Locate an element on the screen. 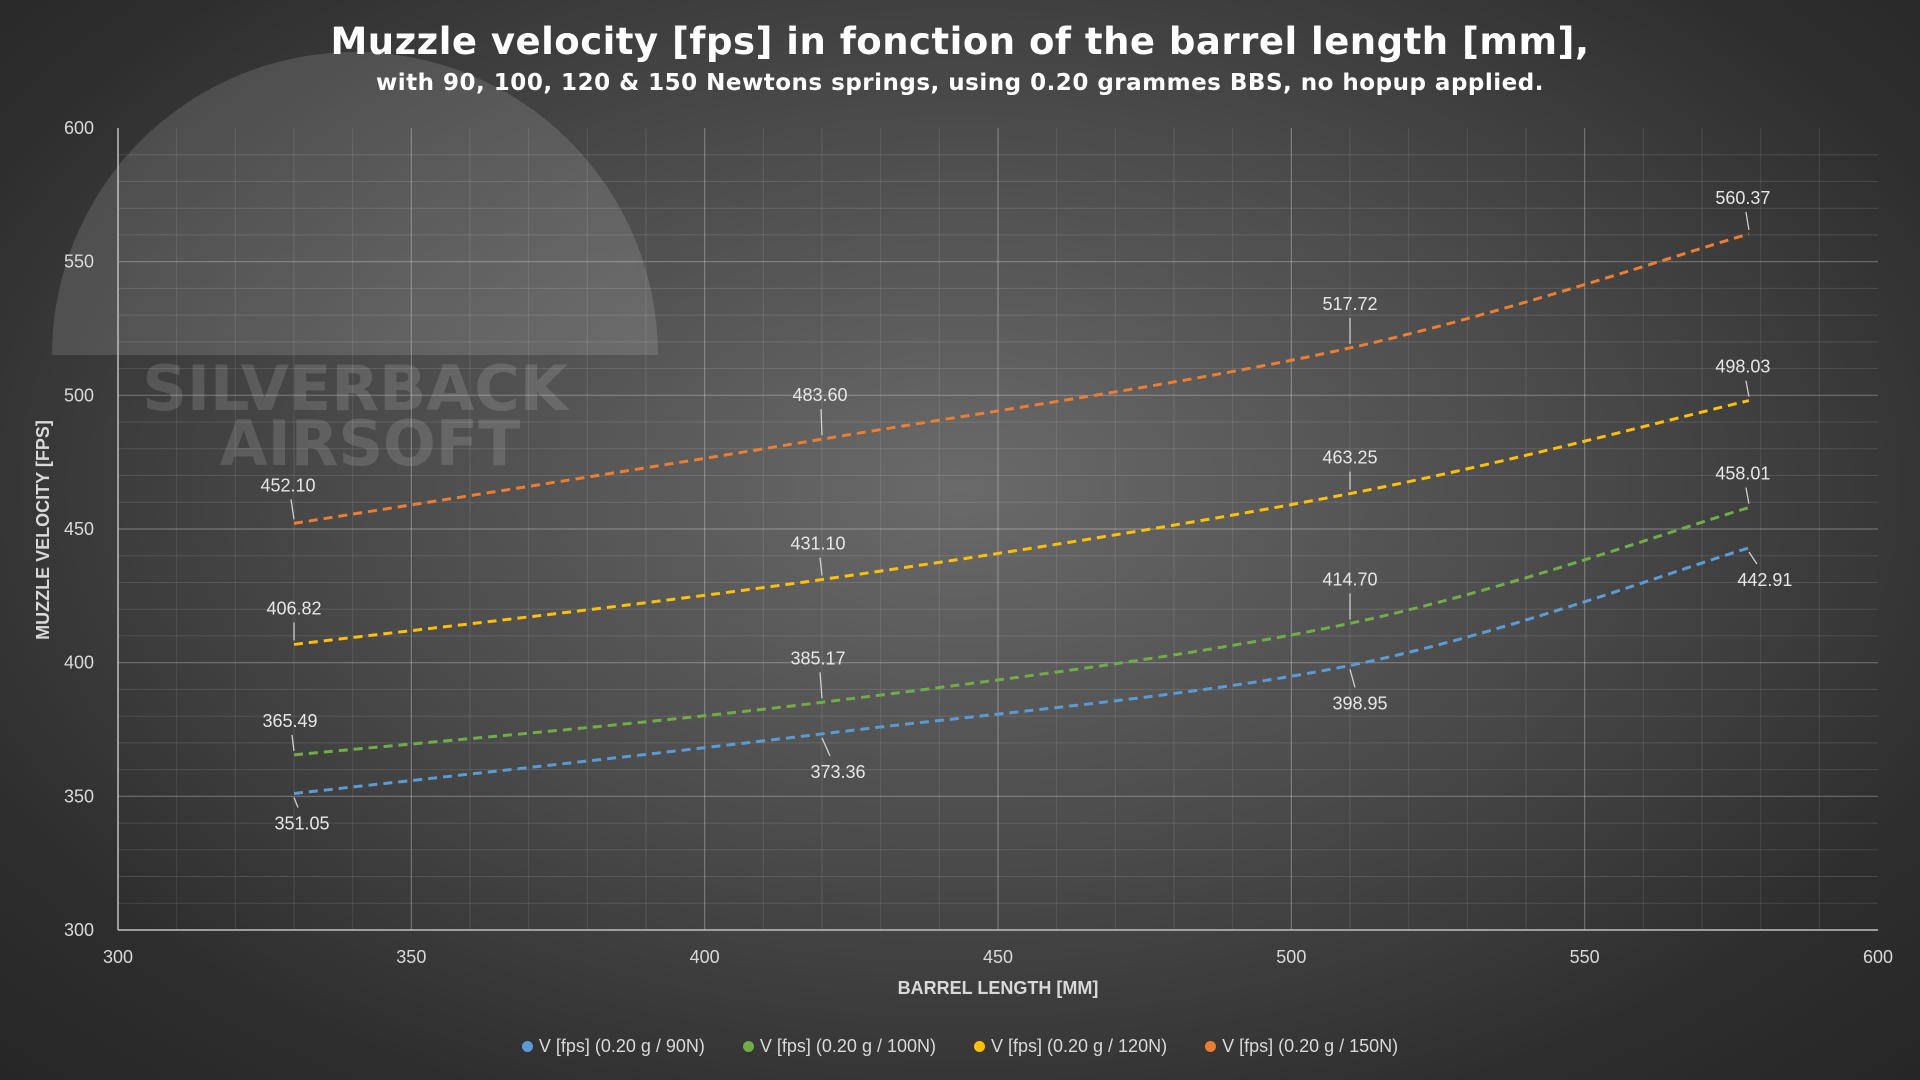 The image size is (1920, 1080). legend-item: V [fps] (0.20 g / 90N) is located at coordinates (613, 1046).